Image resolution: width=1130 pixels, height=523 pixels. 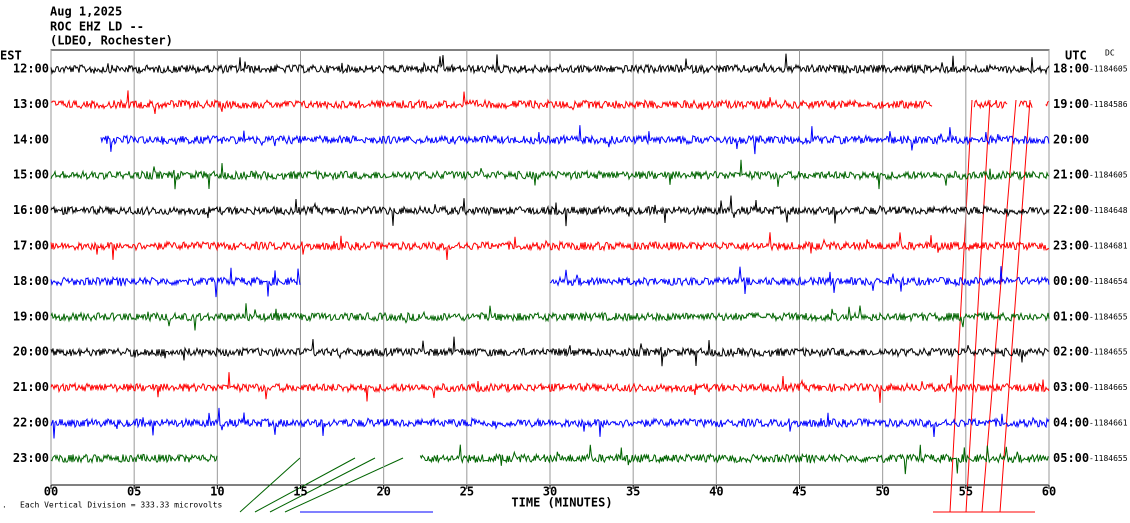 I want to click on x-tick-label: 35, so click(x=633, y=492).